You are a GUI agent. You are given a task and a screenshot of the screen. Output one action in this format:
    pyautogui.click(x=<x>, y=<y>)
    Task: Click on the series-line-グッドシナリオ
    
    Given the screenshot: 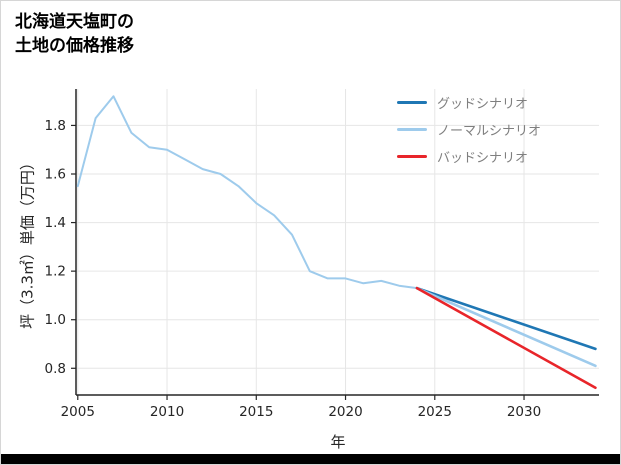 What is the action you would take?
    pyautogui.click(x=506, y=318)
    